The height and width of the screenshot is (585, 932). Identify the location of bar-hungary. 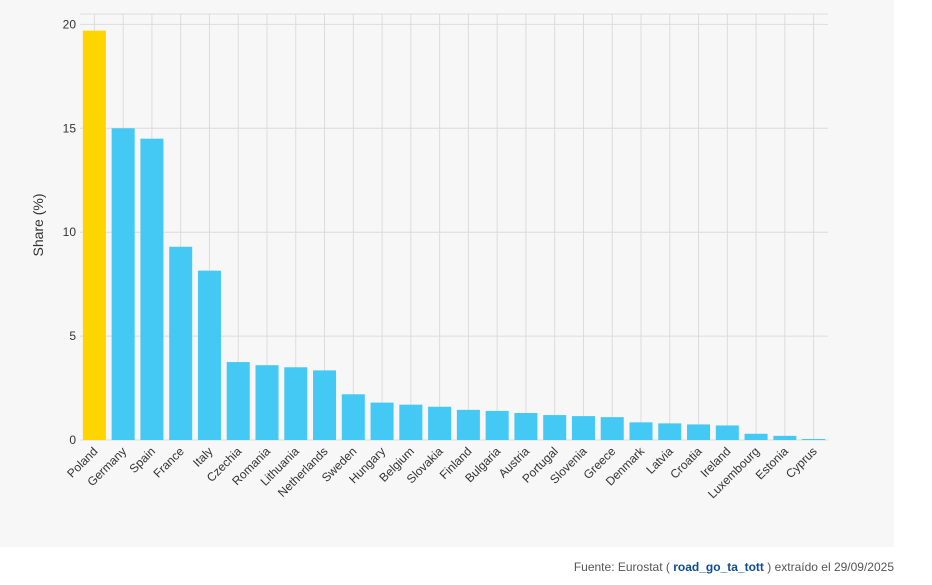
(382, 421).